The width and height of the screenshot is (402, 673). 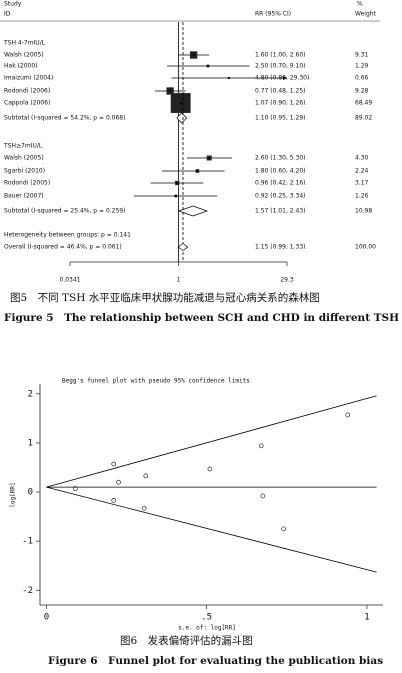 What do you see at coordinates (362, 78) in the screenshot?
I see `weight-label: 0.66` at bounding box center [362, 78].